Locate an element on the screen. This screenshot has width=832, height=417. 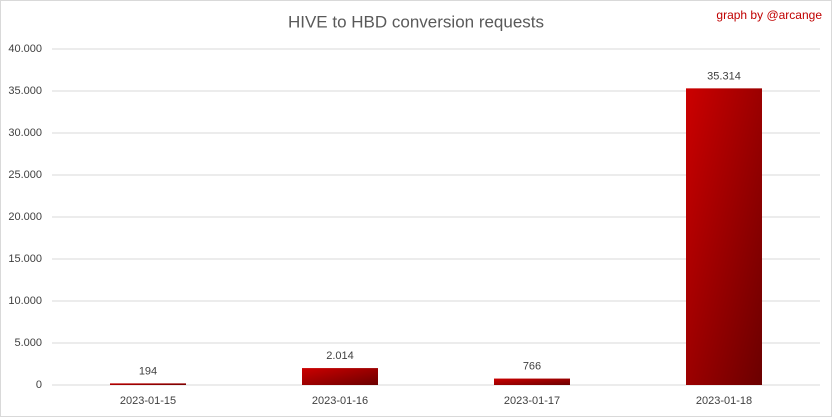
annotation: graph by @arcange is located at coordinates (769, 15).